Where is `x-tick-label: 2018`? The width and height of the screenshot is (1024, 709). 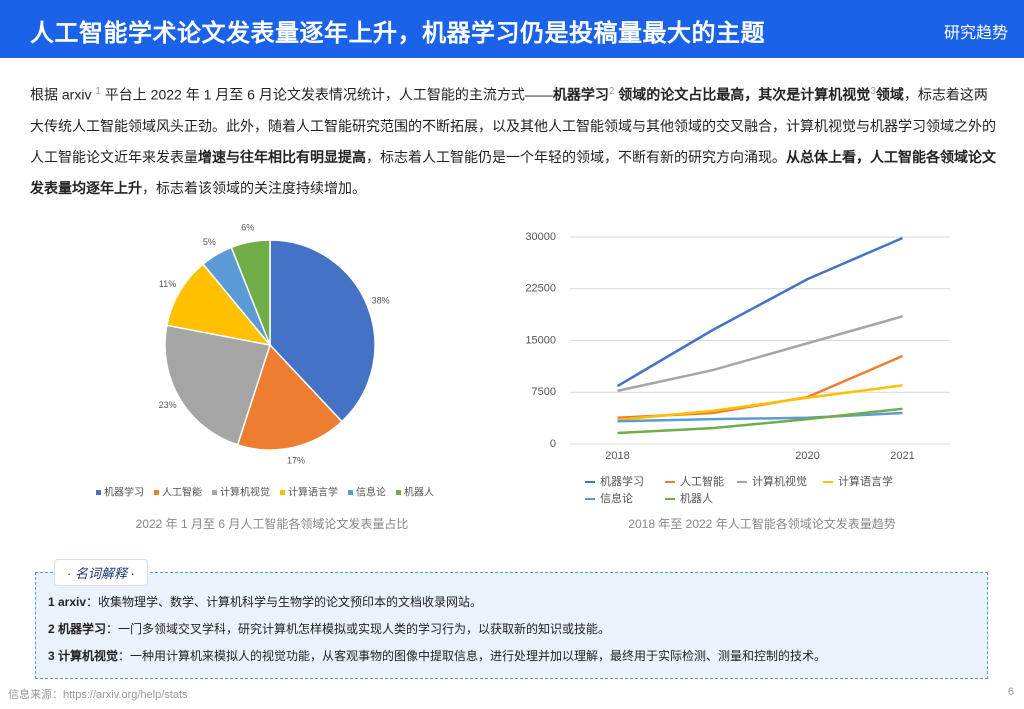
x-tick-label: 2018 is located at coordinates (617, 456).